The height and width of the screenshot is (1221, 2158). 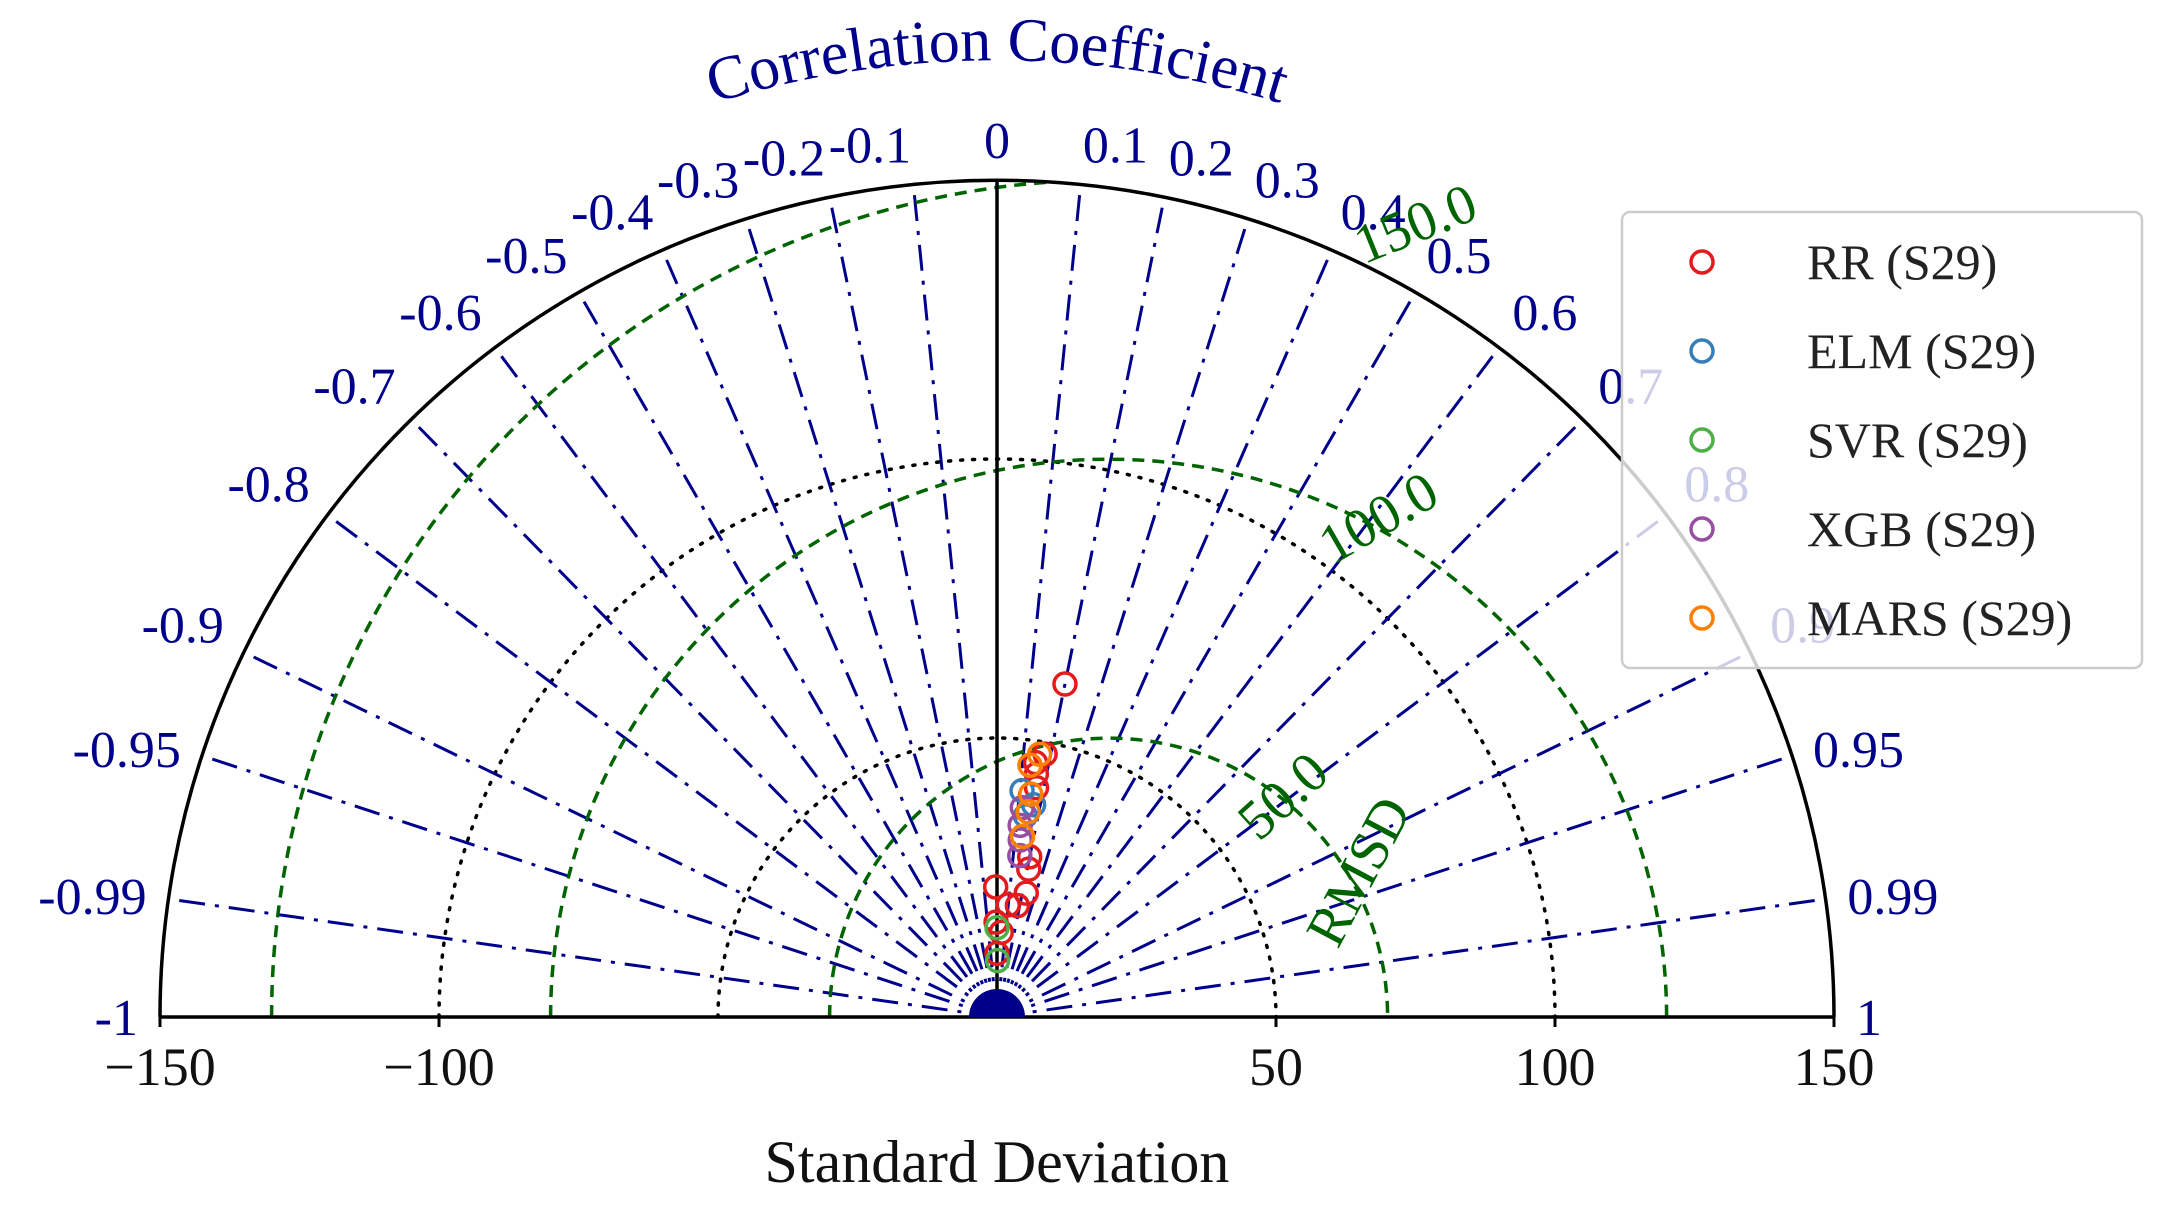 What do you see at coordinates (698, 181) in the screenshot?
I see `corr-tick-label: -0.3` at bounding box center [698, 181].